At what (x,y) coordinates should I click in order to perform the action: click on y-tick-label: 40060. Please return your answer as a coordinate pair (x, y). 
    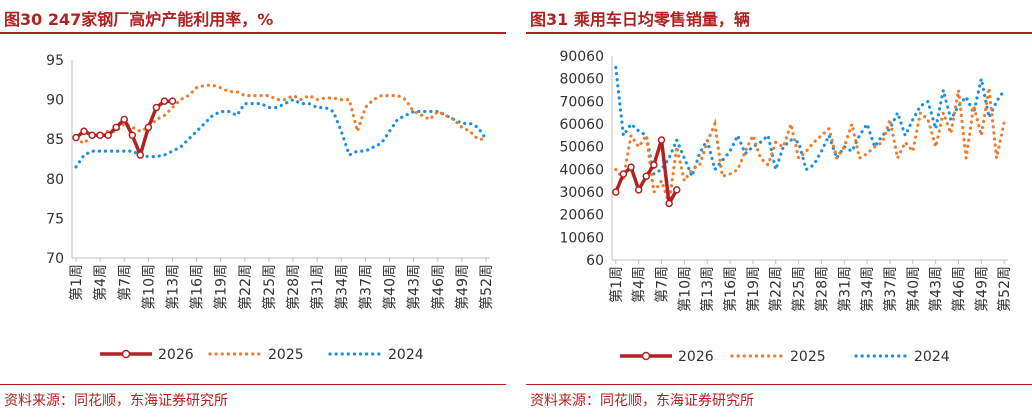
    Looking at the image, I should click on (581, 170).